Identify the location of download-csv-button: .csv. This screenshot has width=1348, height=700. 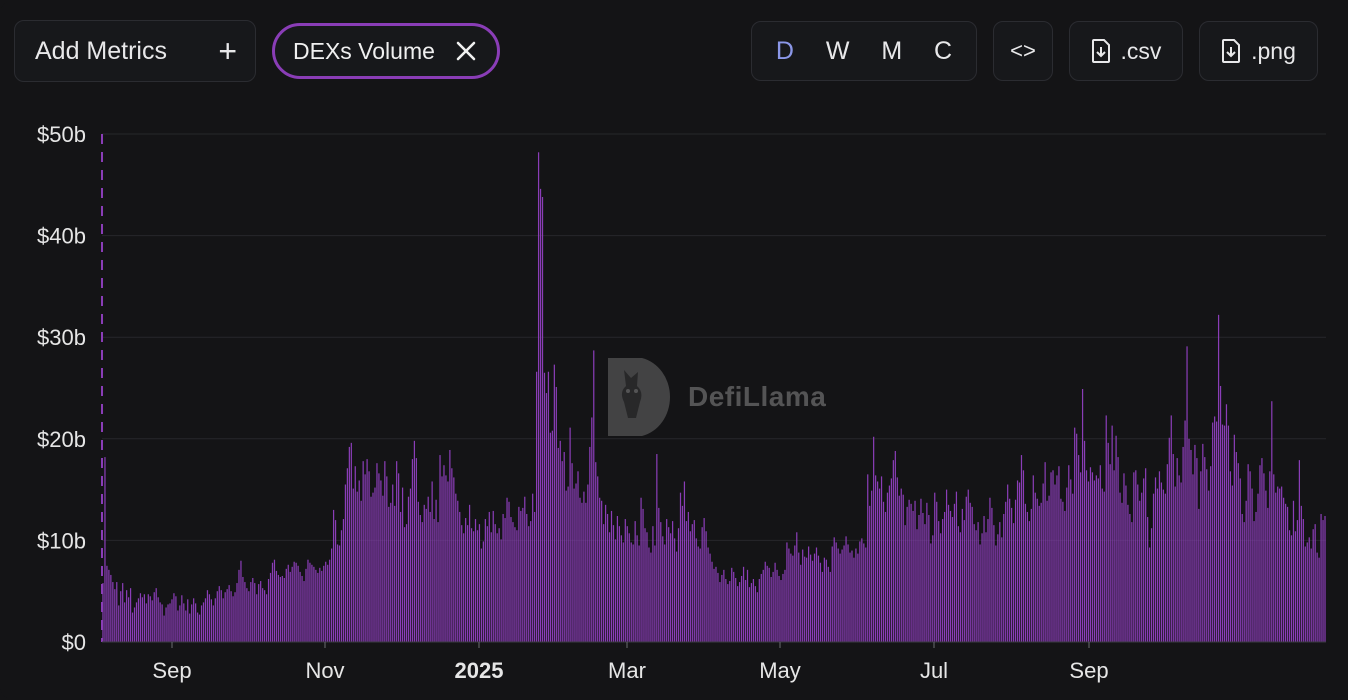
(1126, 51).